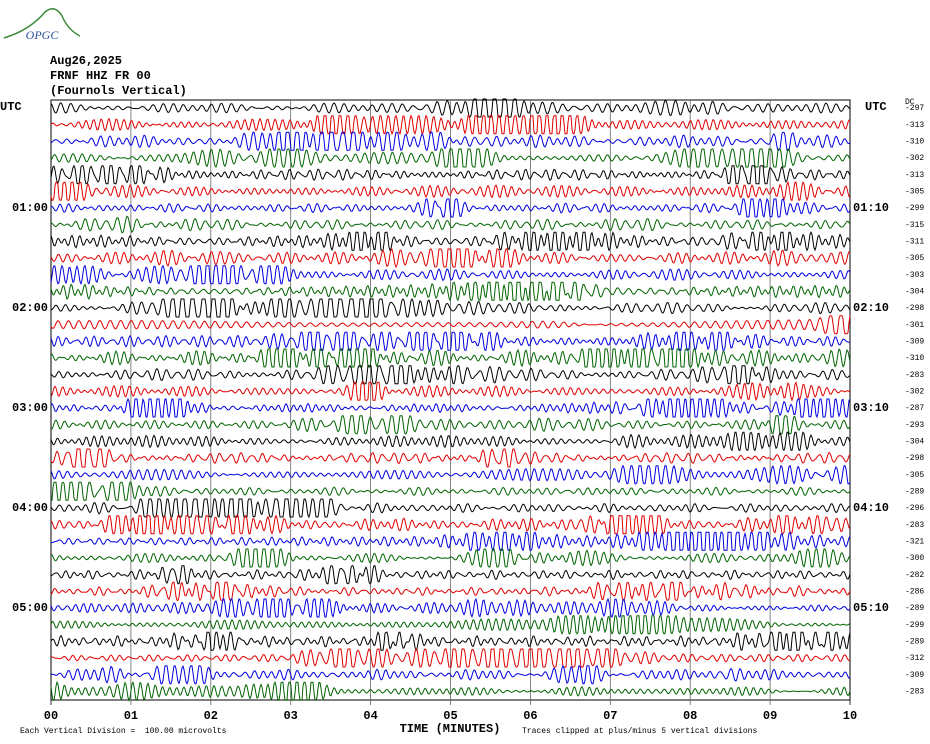 The height and width of the screenshot is (744, 930). Describe the element at coordinates (914, 325) in the screenshot. I see `dc-offset: -301` at that location.